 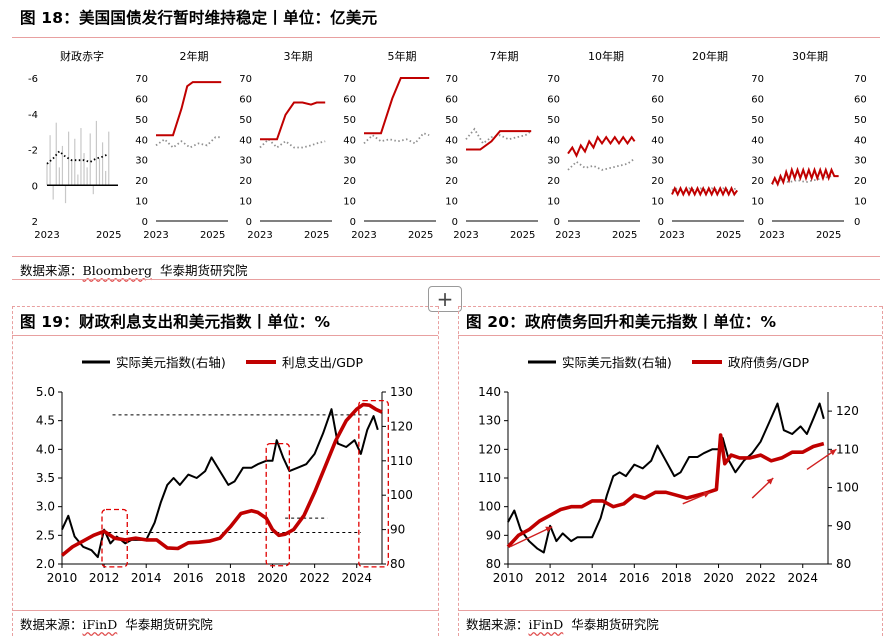 I want to click on figure19-frame-top, so click(x=225, y=306).